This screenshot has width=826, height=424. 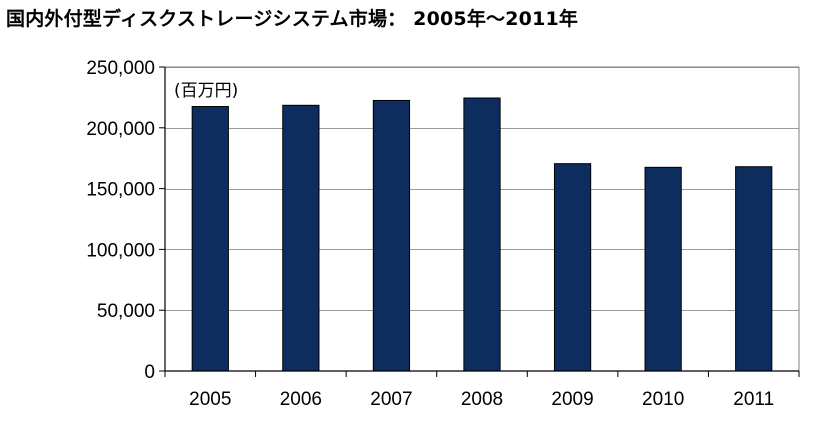 What do you see at coordinates (149, 372) in the screenshot?
I see `y-tick-label: 0` at bounding box center [149, 372].